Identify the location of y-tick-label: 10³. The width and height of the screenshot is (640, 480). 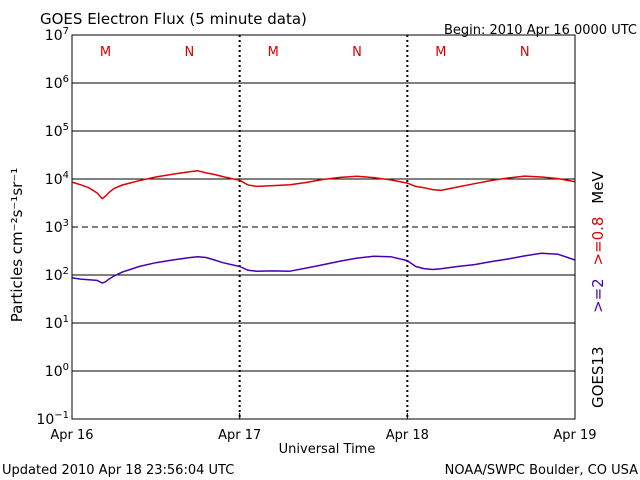
(57, 227).